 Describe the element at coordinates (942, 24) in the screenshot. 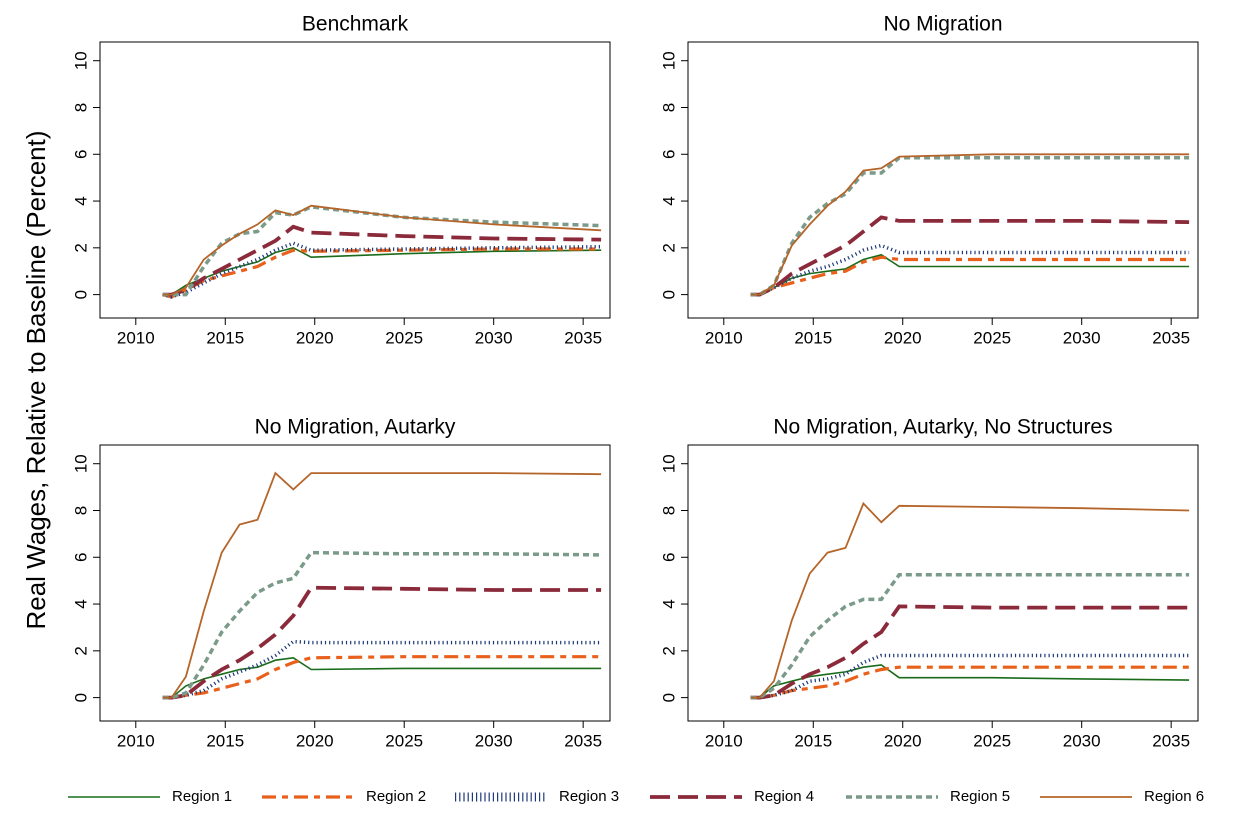

I see `panel-title: No Migration` at that location.